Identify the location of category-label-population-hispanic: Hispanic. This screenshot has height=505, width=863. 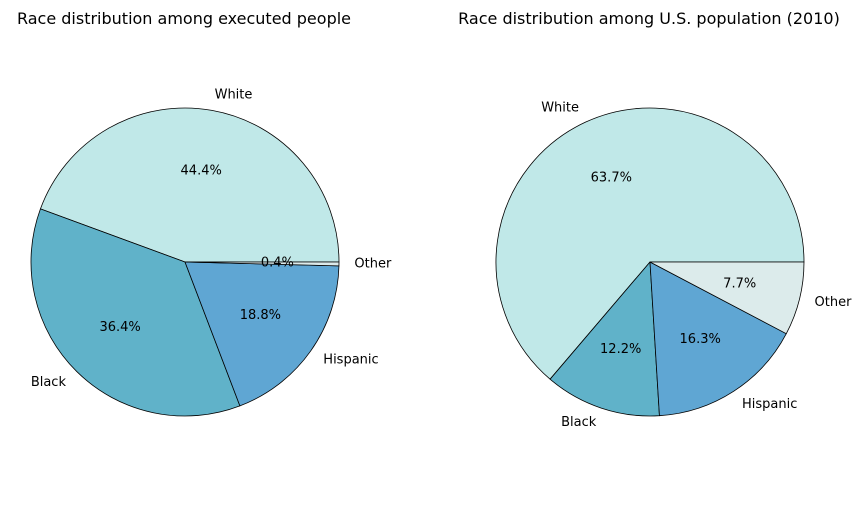
(769, 404).